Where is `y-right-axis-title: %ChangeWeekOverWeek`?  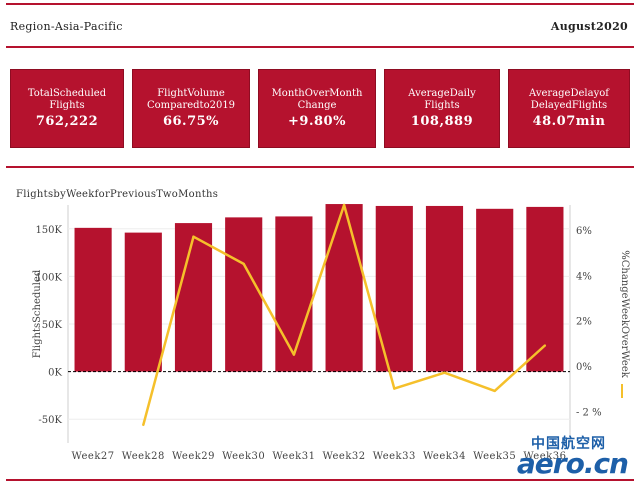
y-right-axis-title: %ChangeWeekOverWeek is located at coordinates (624, 314).